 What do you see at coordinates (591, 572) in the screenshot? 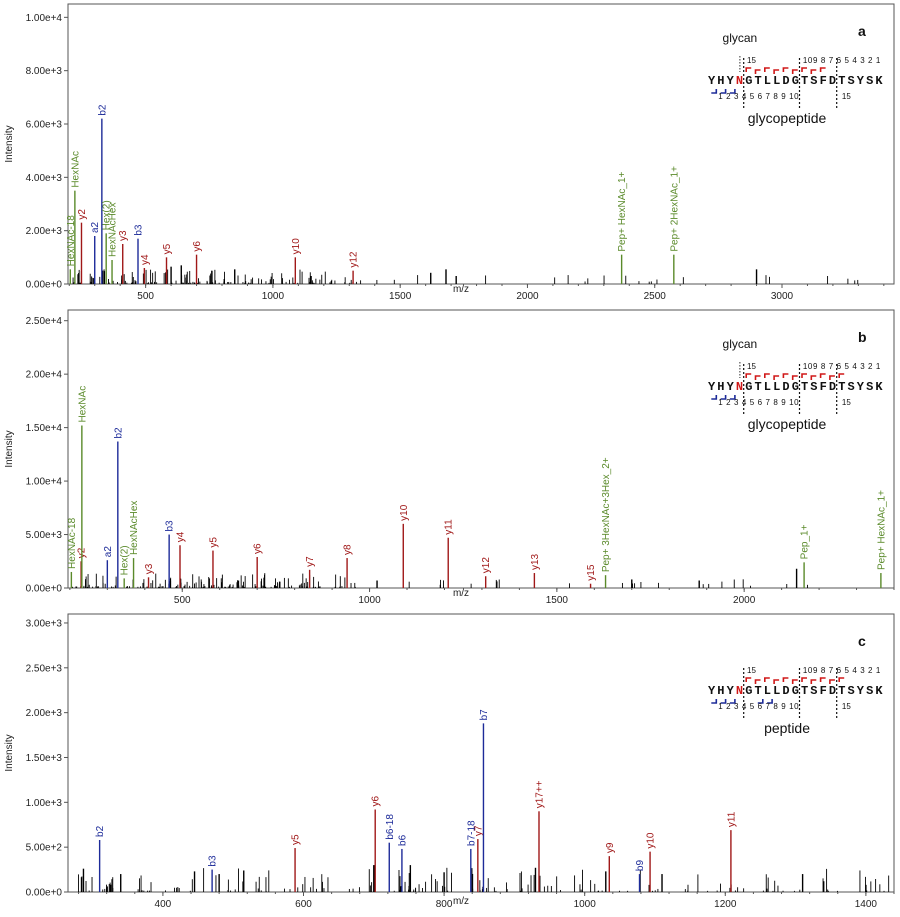
I see `peak-label: y15` at bounding box center [591, 572].